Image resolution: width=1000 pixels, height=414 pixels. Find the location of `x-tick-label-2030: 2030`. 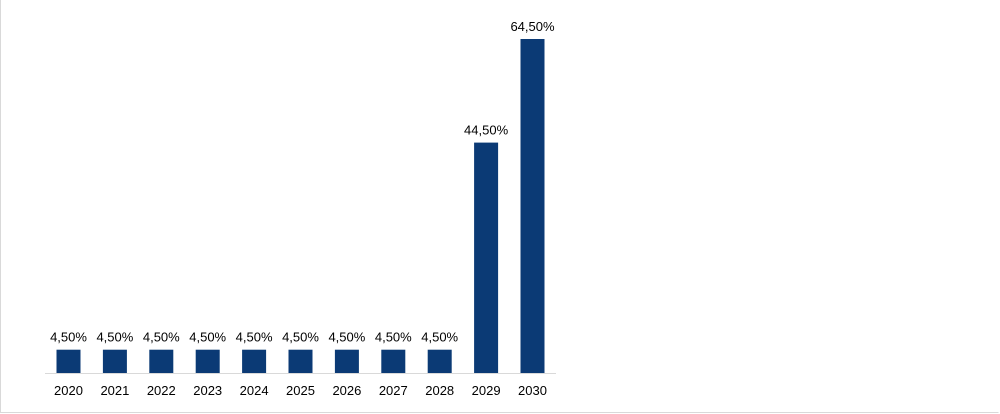

x-tick-label-2030: 2030 is located at coordinates (532, 390).